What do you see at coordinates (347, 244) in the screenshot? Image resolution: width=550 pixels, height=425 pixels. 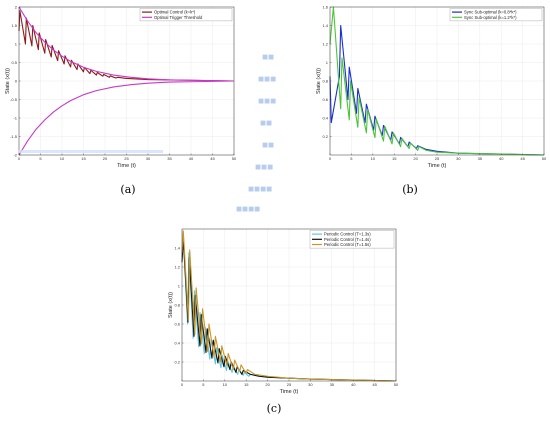 I see `legend-entry: Periodic Control (T=1.5s)` at bounding box center [347, 244].